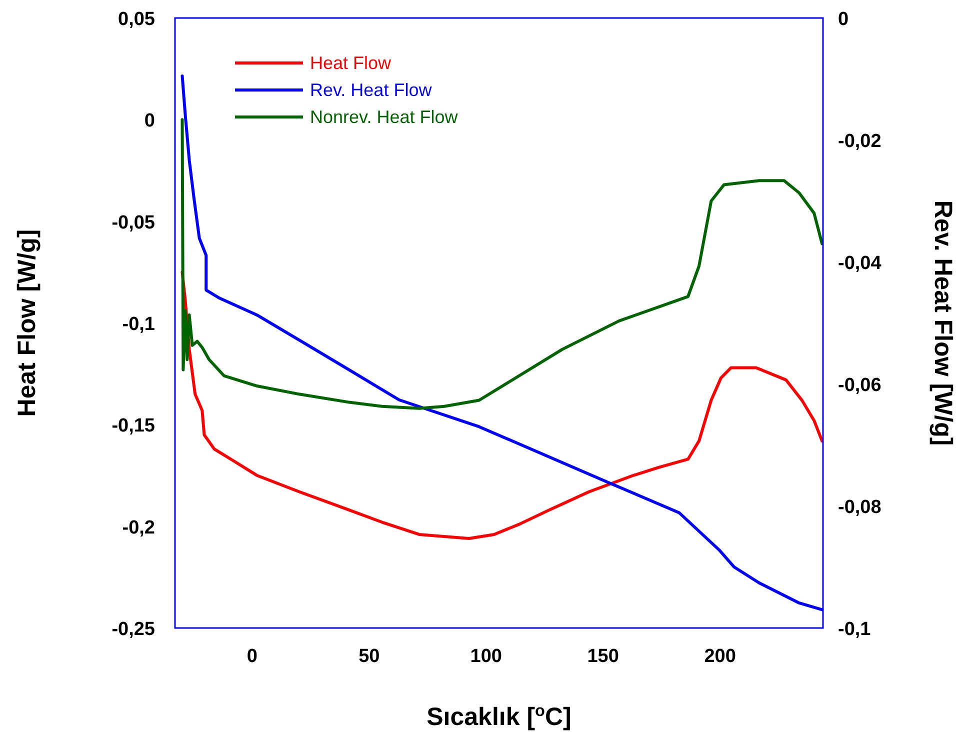  I want to click on y2-axis-title: Rev. Heat Flow [W/g], so click(943, 323).